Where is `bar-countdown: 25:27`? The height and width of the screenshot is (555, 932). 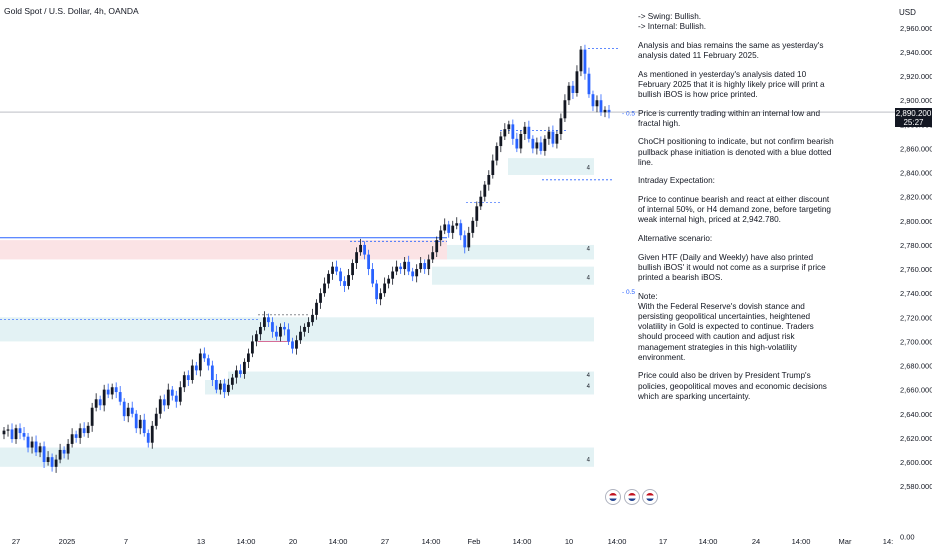
bar-countdown: 25:27 is located at coordinates (913, 122).